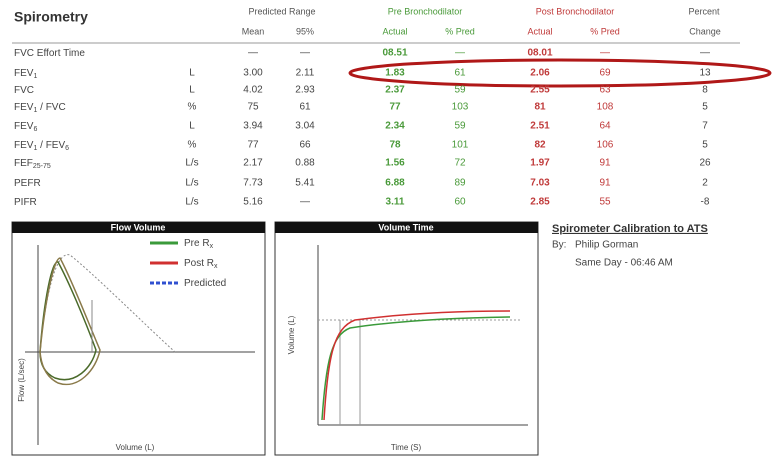  Describe the element at coordinates (23, 163) in the screenshot. I see `label-part: FEF` at that location.